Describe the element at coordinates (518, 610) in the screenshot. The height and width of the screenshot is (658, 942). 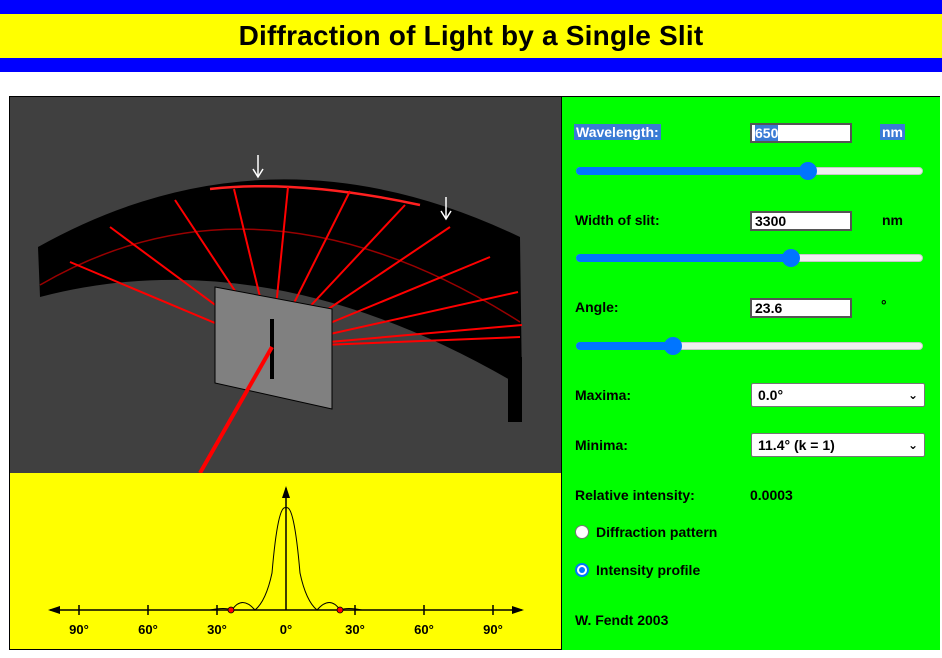
I see `x-axis-arrow-right` at that location.